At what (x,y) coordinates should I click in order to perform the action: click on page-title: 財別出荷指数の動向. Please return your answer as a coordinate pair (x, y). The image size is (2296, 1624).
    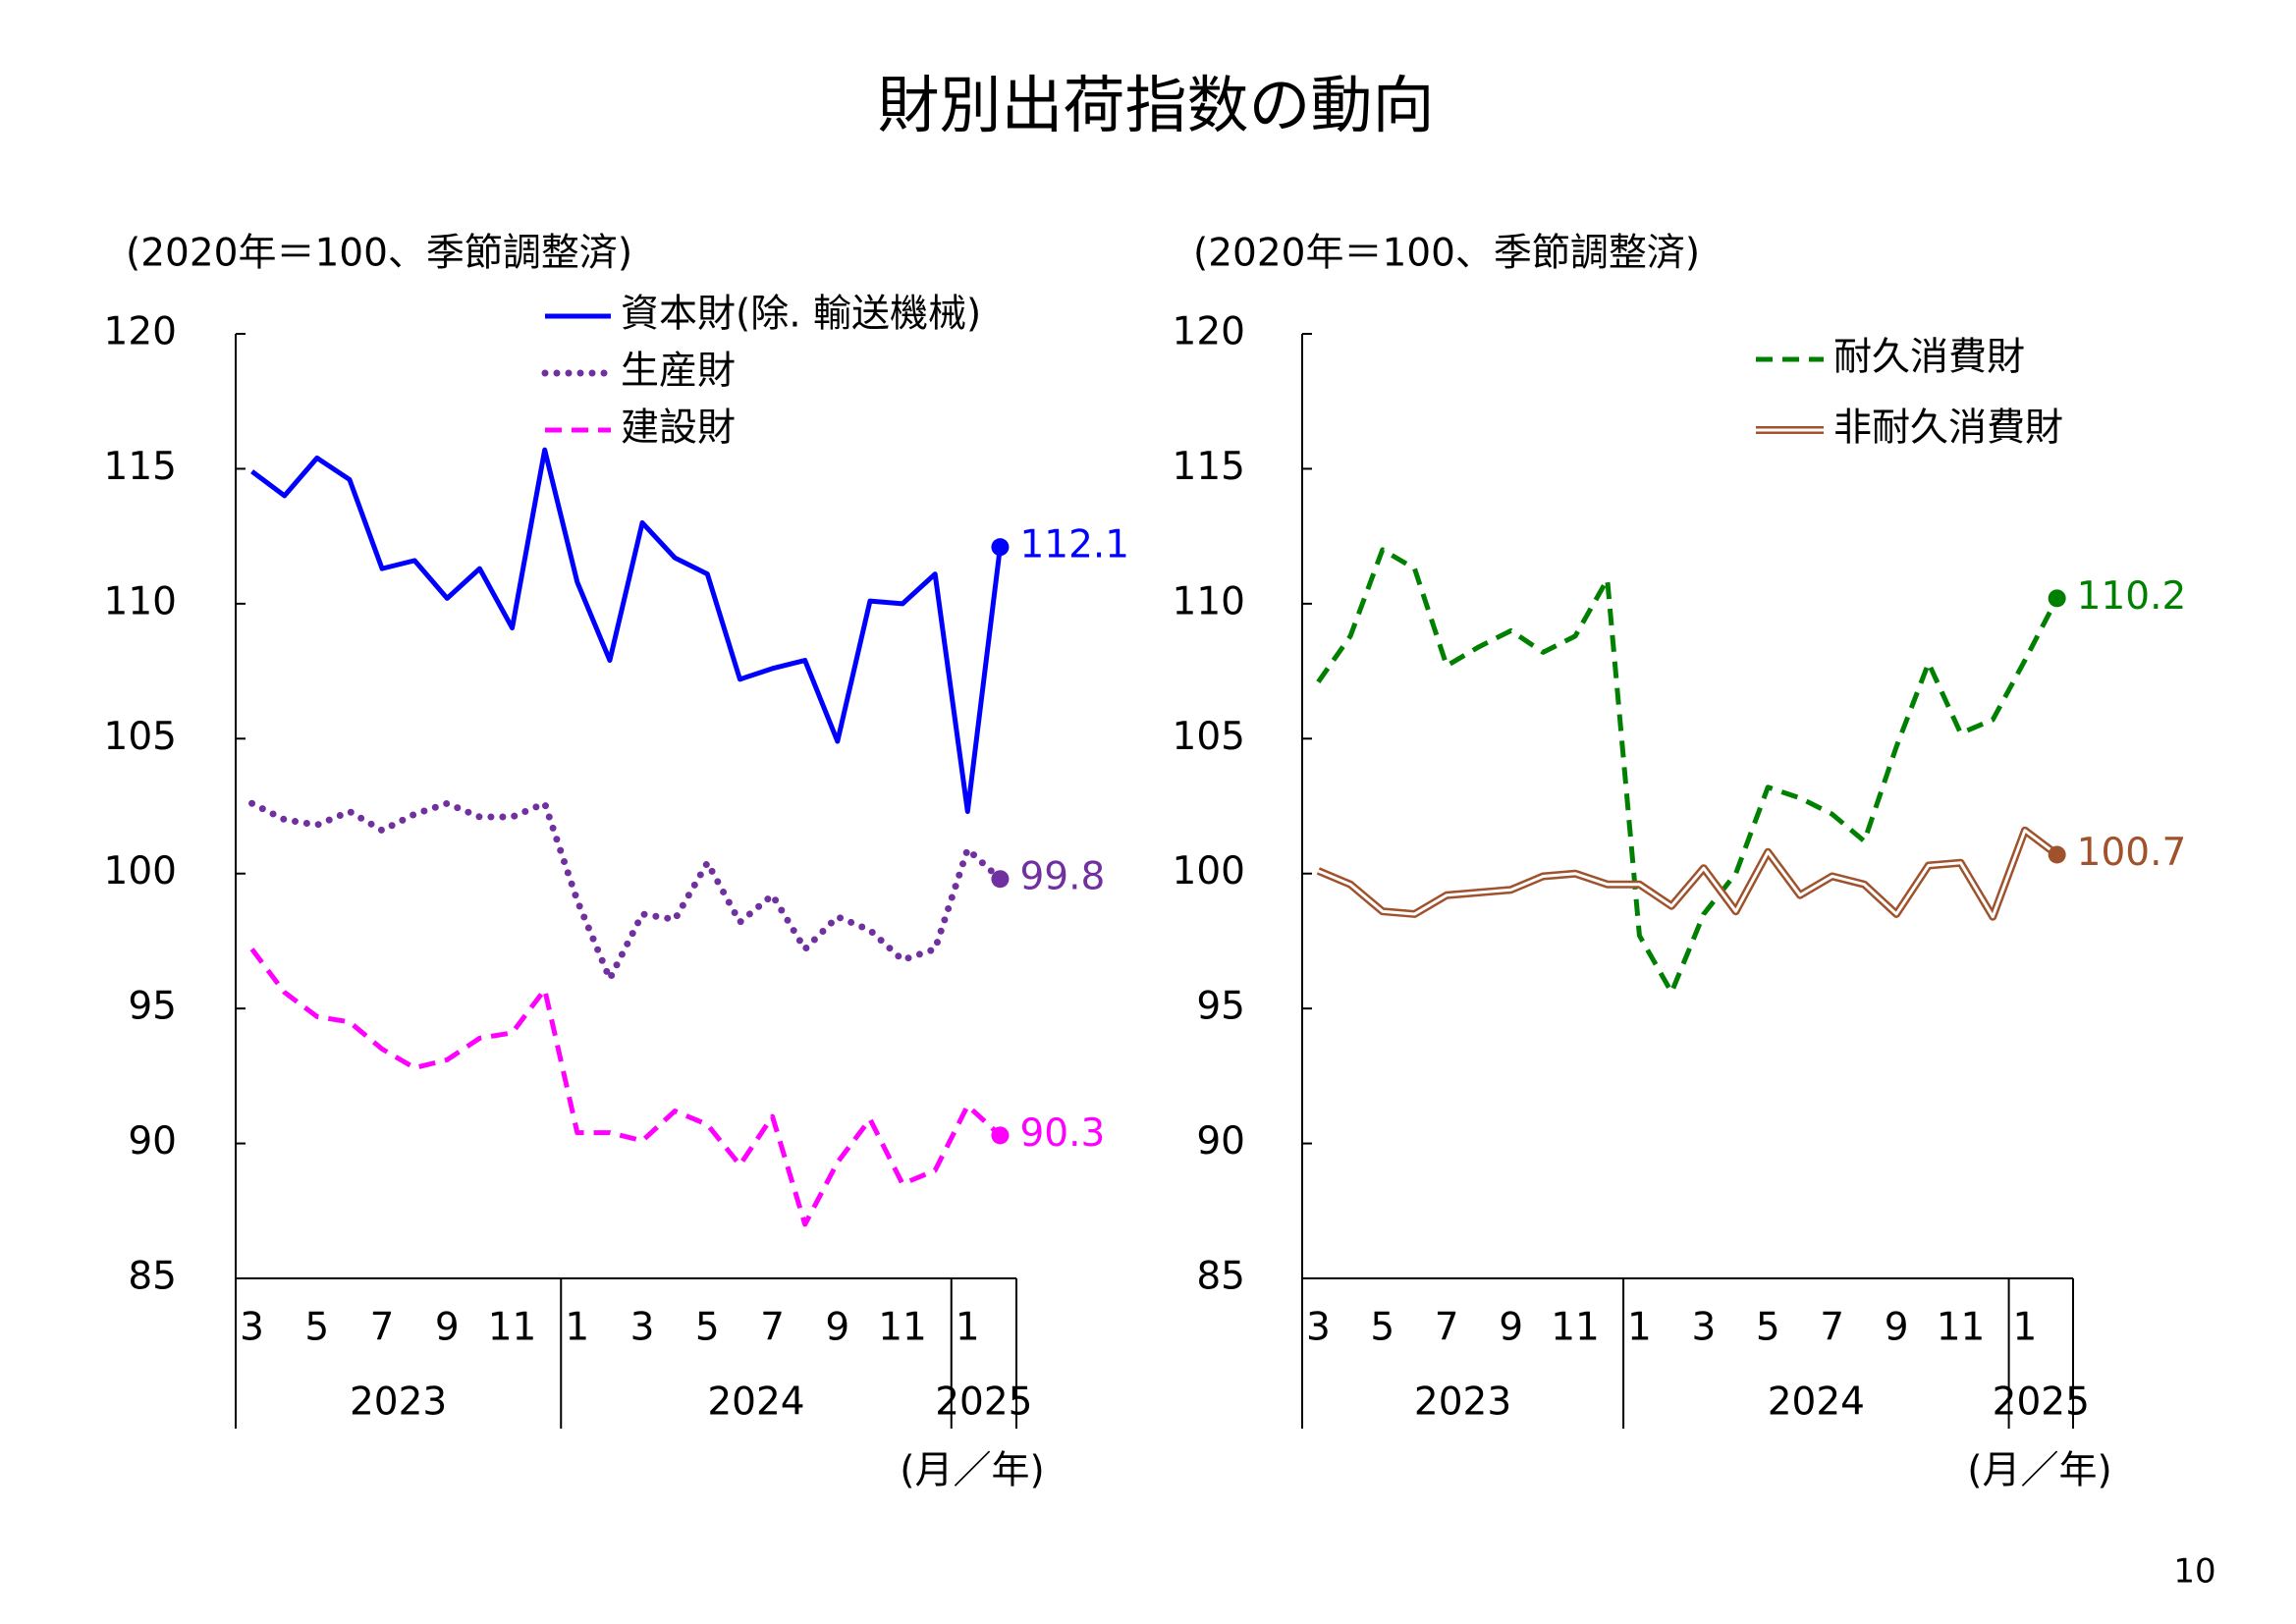
    Looking at the image, I should click on (1156, 105).